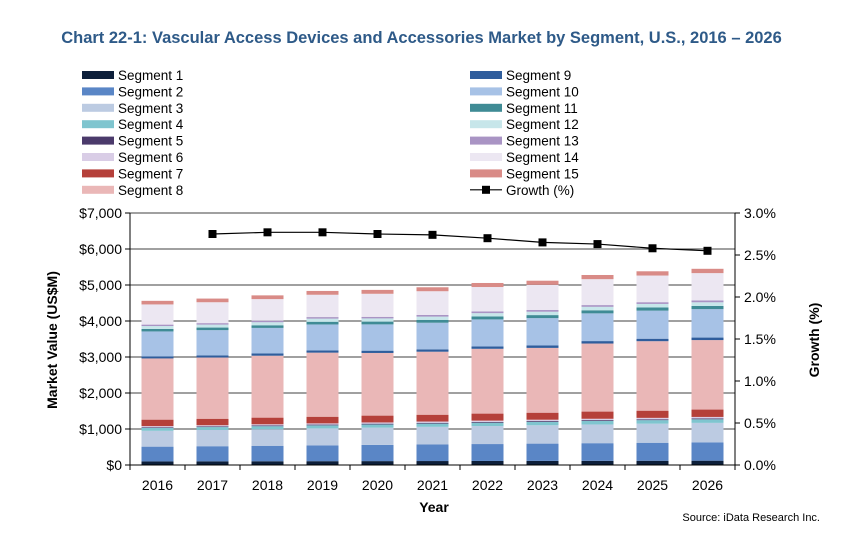 The image size is (843, 552). Describe the element at coordinates (707, 432) in the screenshot. I see `bar-segment-3-2026` at that location.